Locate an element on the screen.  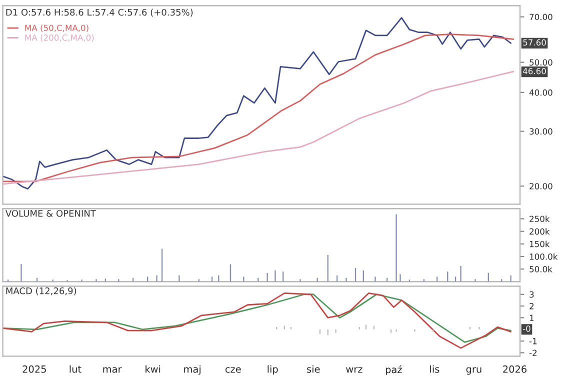
chart-title: VOLUME & OPENINT is located at coordinates (50, 213).